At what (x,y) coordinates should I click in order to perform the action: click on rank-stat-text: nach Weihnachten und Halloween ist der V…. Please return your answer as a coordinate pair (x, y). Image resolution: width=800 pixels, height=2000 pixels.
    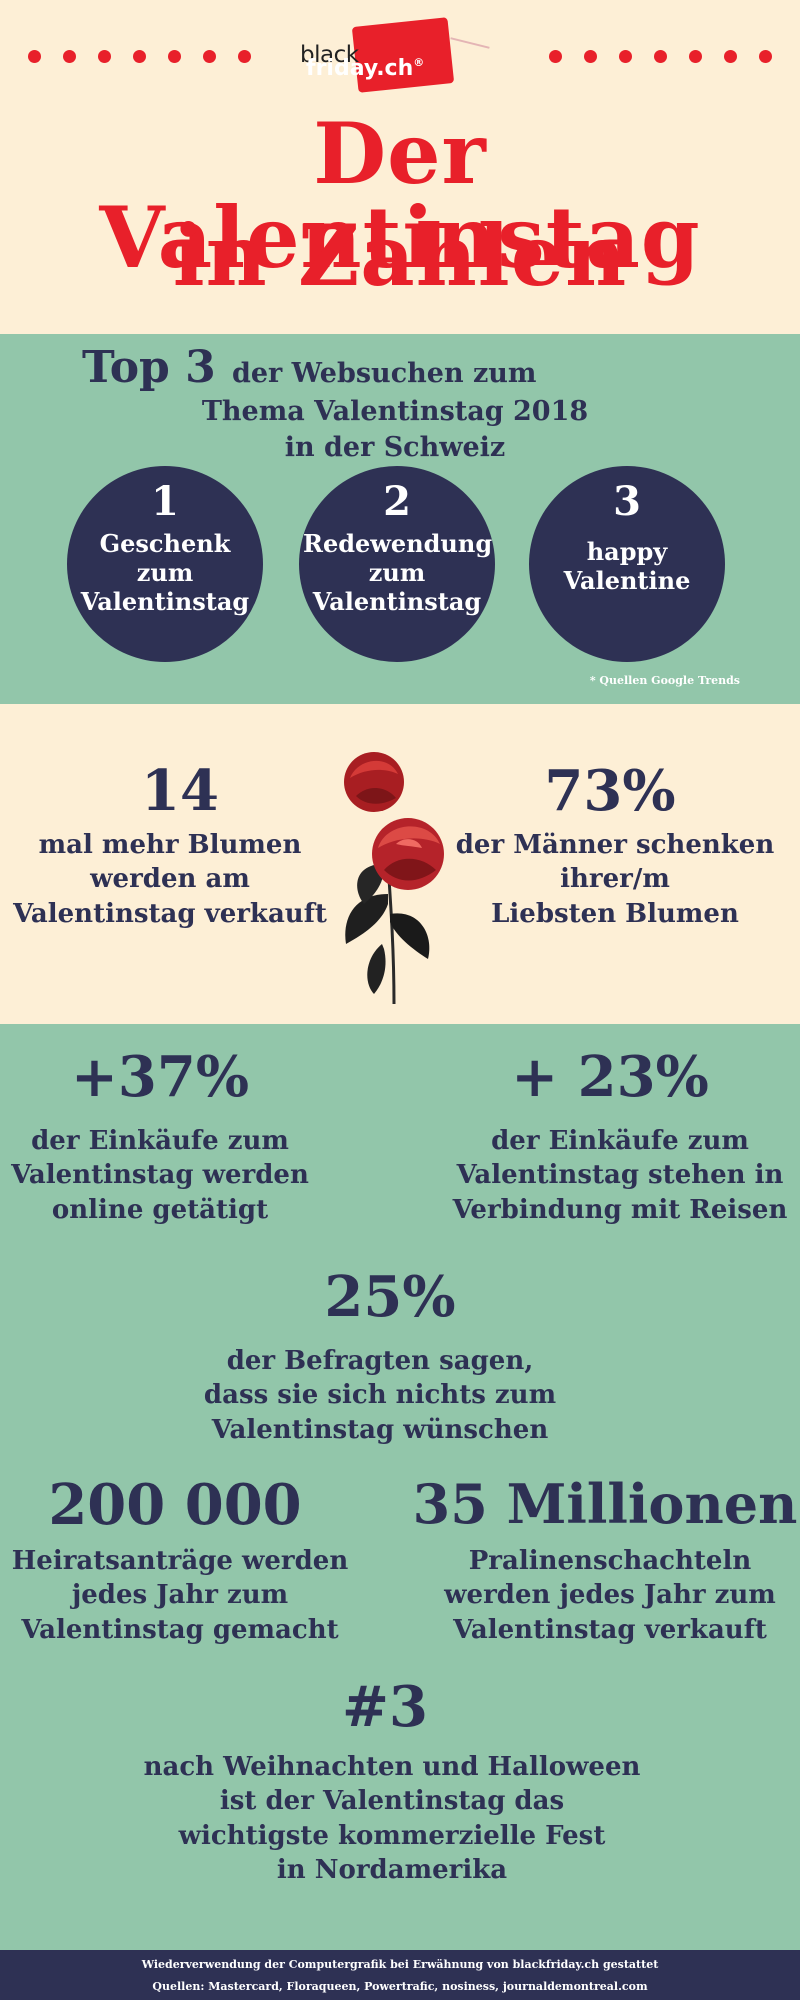
    Looking at the image, I should click on (392, 1818).